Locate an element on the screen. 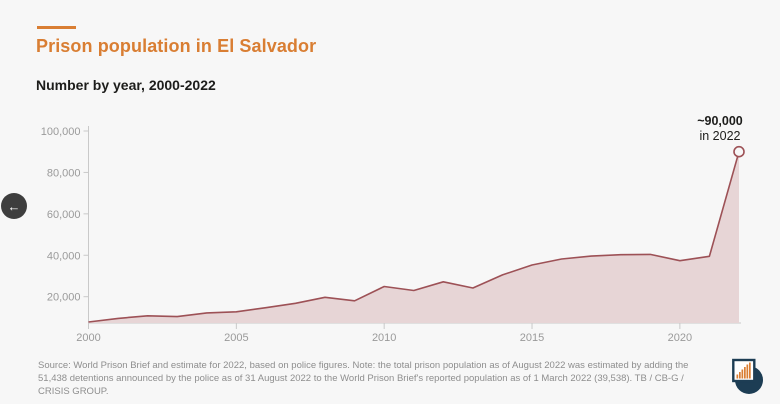 This screenshot has width=780, height=411. annotation-value: ~90,000 is located at coordinates (720, 121).